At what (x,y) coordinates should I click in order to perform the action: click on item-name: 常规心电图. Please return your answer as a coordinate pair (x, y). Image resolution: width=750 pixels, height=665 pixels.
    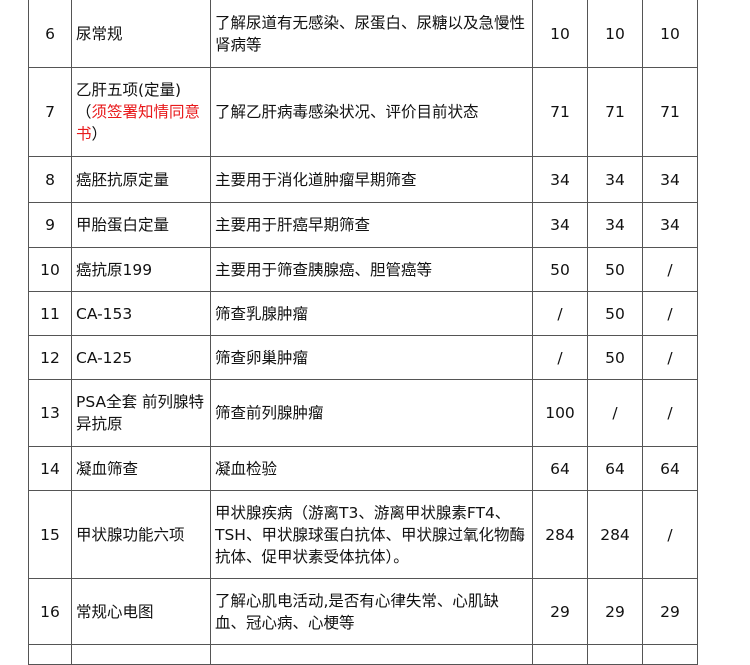
    Looking at the image, I should click on (141, 611).